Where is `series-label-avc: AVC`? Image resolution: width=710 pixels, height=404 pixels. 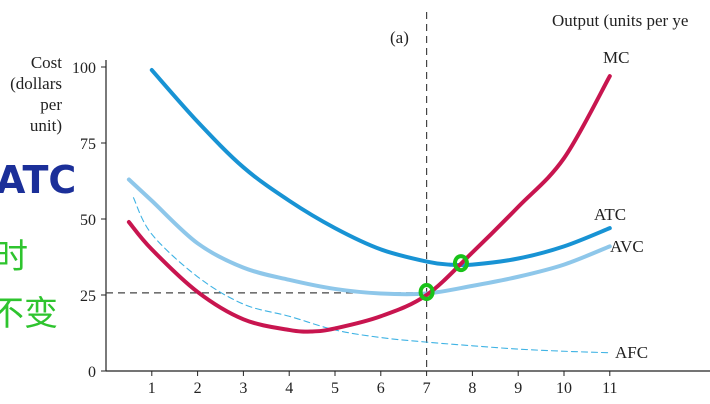
series-label-avc: AVC is located at coordinates (627, 246).